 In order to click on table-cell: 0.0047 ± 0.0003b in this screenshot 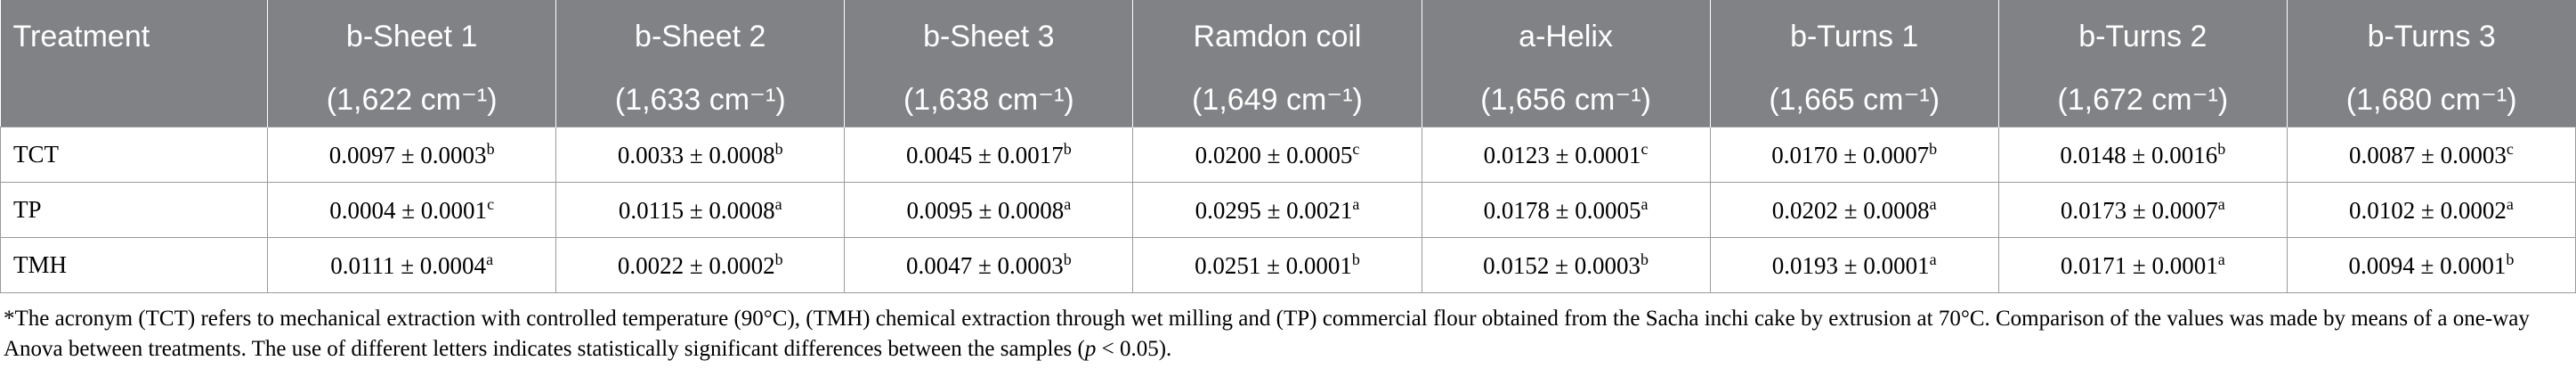, I will do `click(989, 265)`.